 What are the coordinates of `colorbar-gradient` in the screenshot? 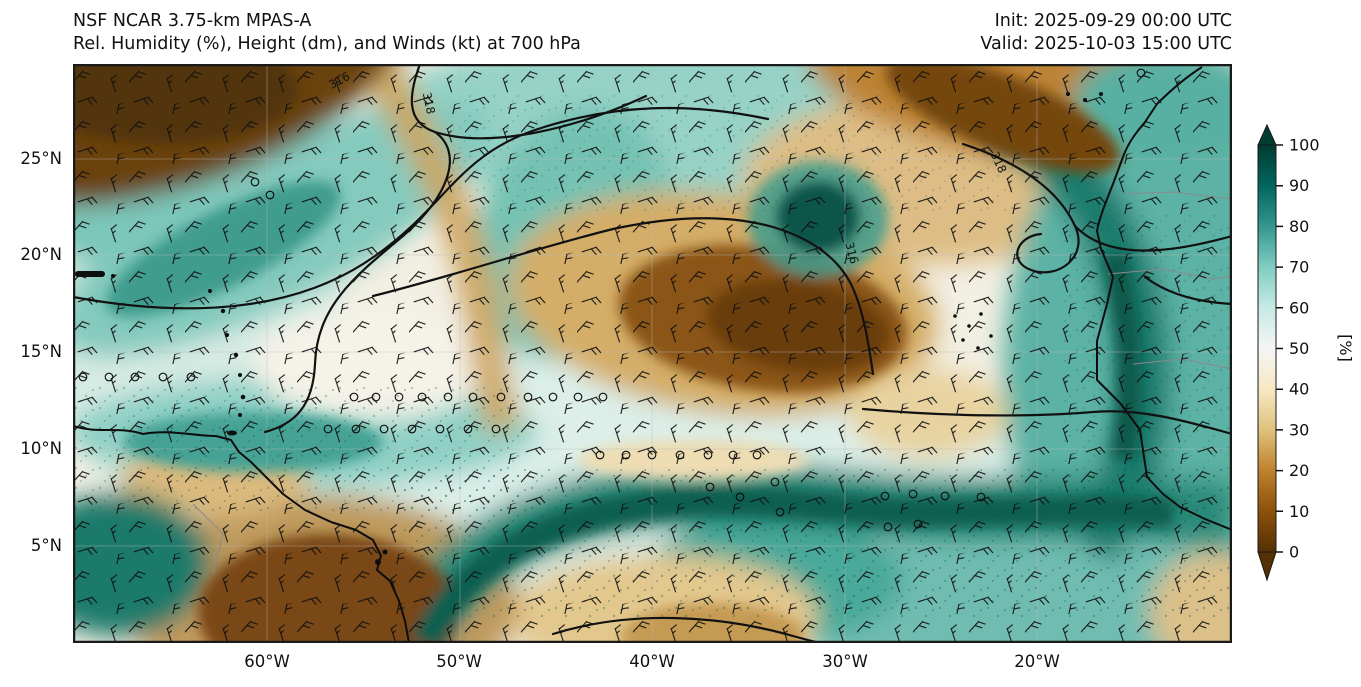 It's located at (1267, 348).